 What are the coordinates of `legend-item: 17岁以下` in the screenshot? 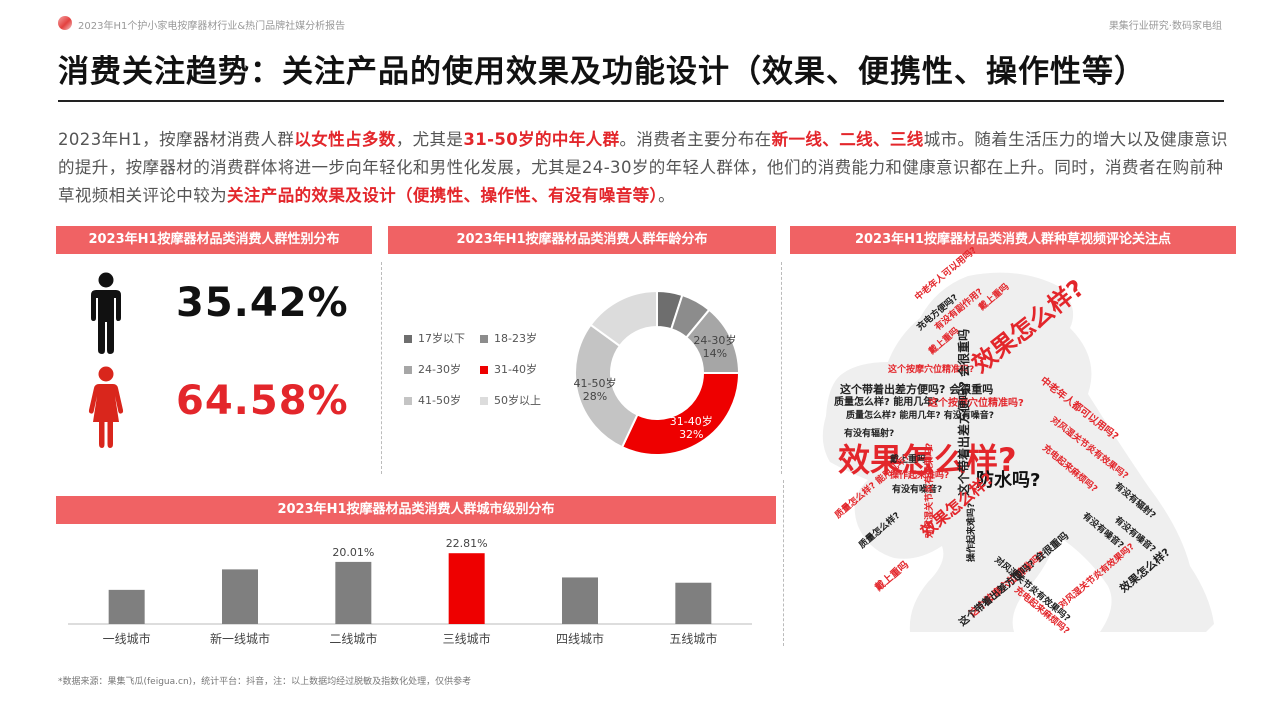 It's located at (434, 338).